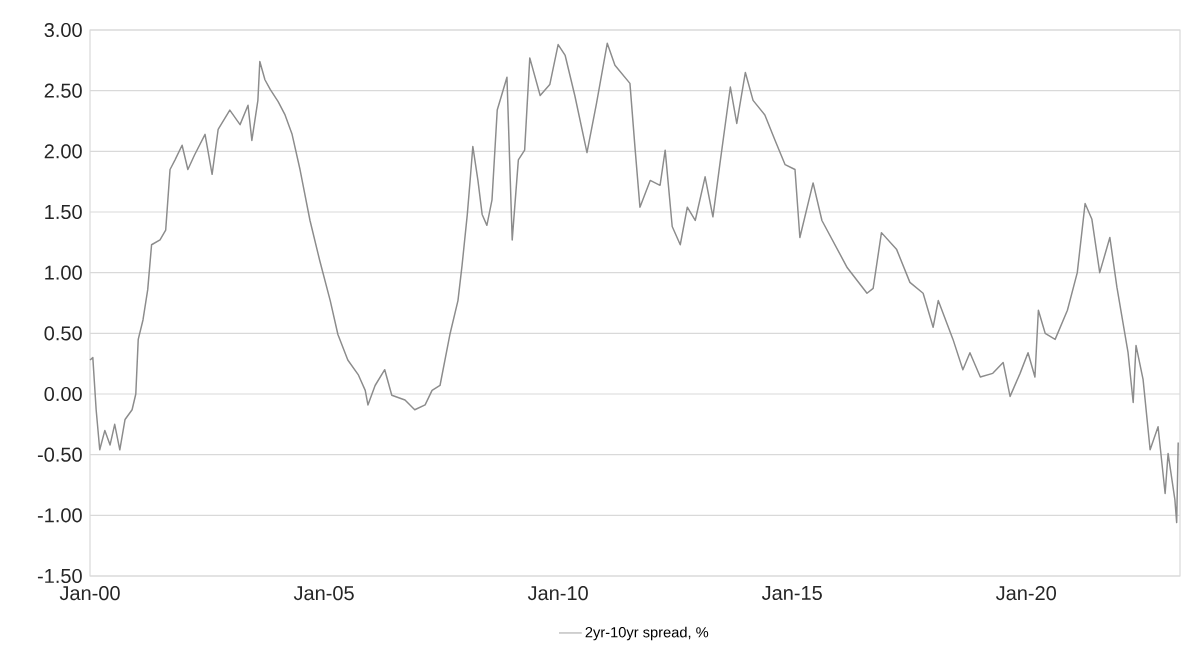  Describe the element at coordinates (59, 454) in the screenshot. I see `y-tick-label: -0.50` at that location.